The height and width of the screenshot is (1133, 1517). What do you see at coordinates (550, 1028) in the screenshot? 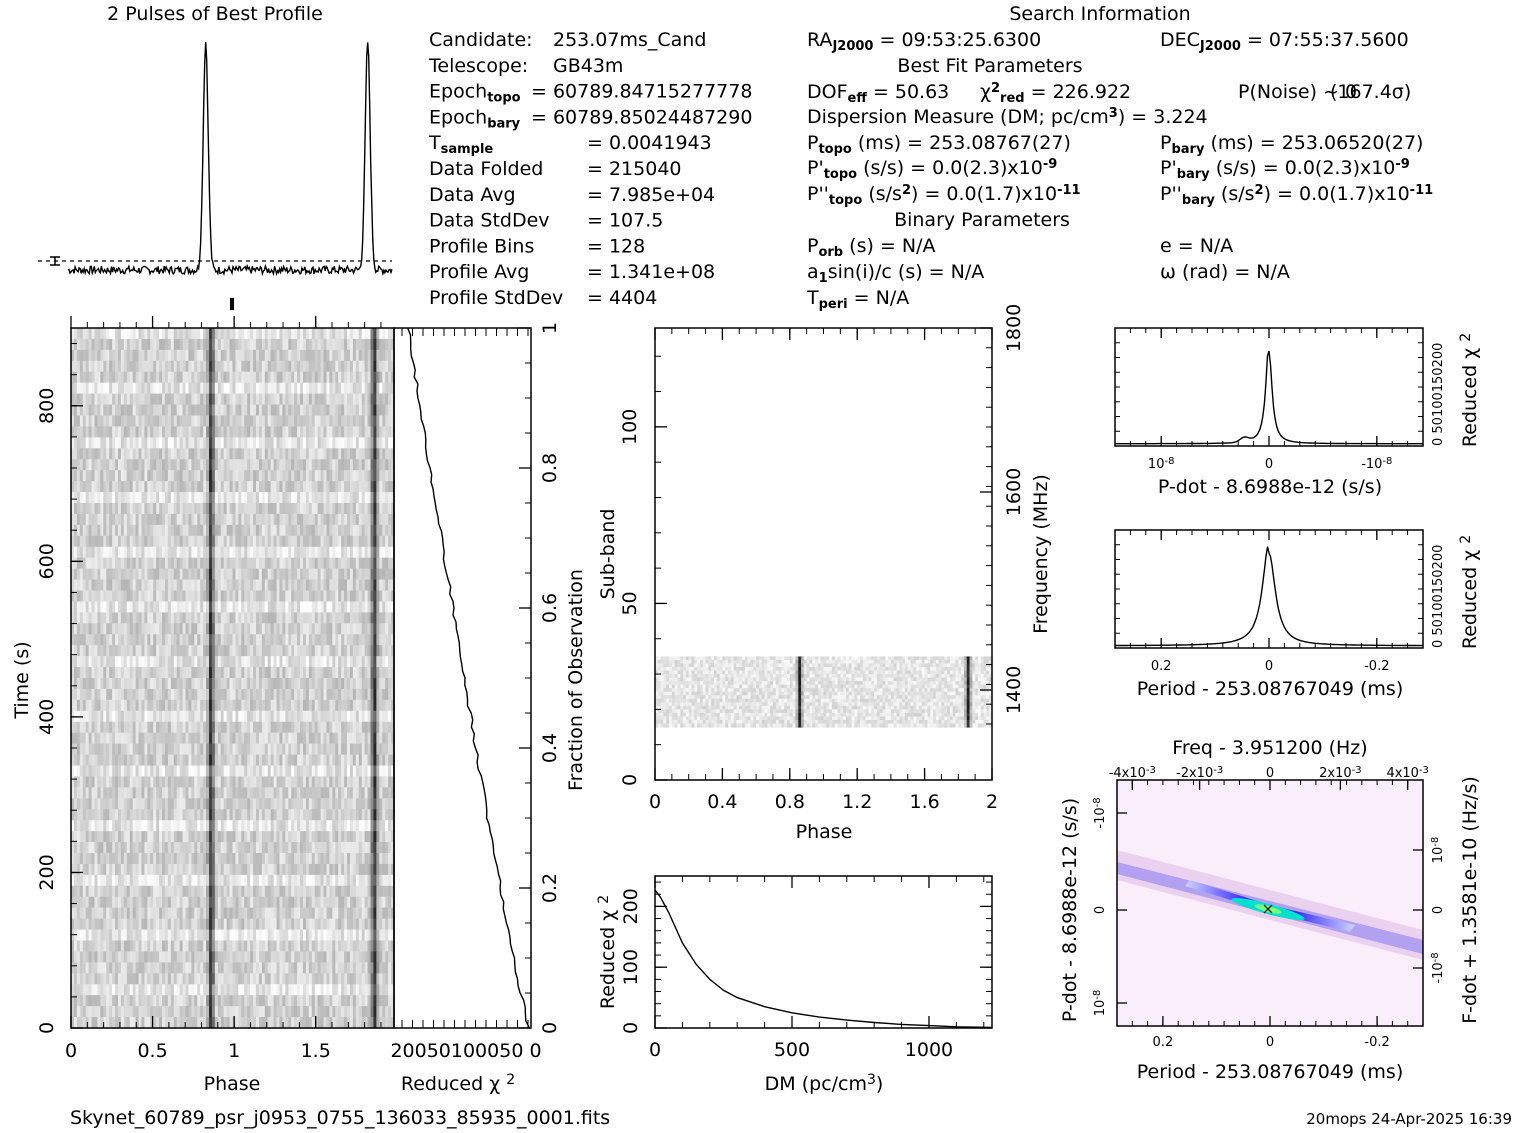
I see `fraction-tick: 0` at bounding box center [550, 1028].